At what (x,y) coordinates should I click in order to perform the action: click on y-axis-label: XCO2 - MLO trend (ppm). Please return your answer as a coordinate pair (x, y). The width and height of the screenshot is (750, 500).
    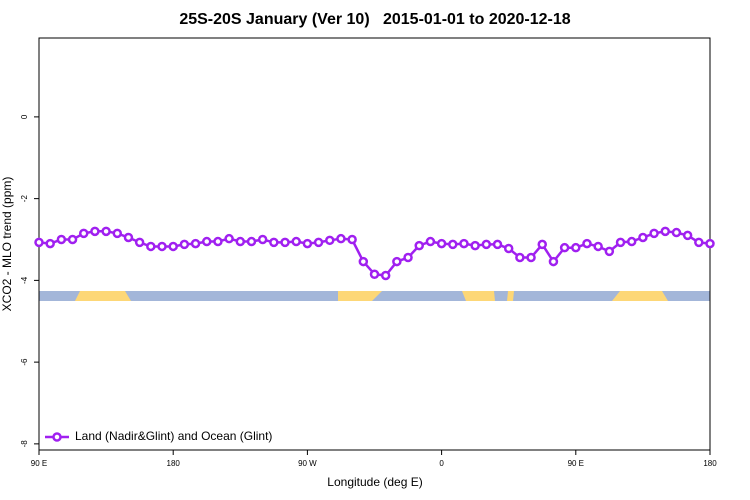
    Looking at the image, I should click on (7, 244).